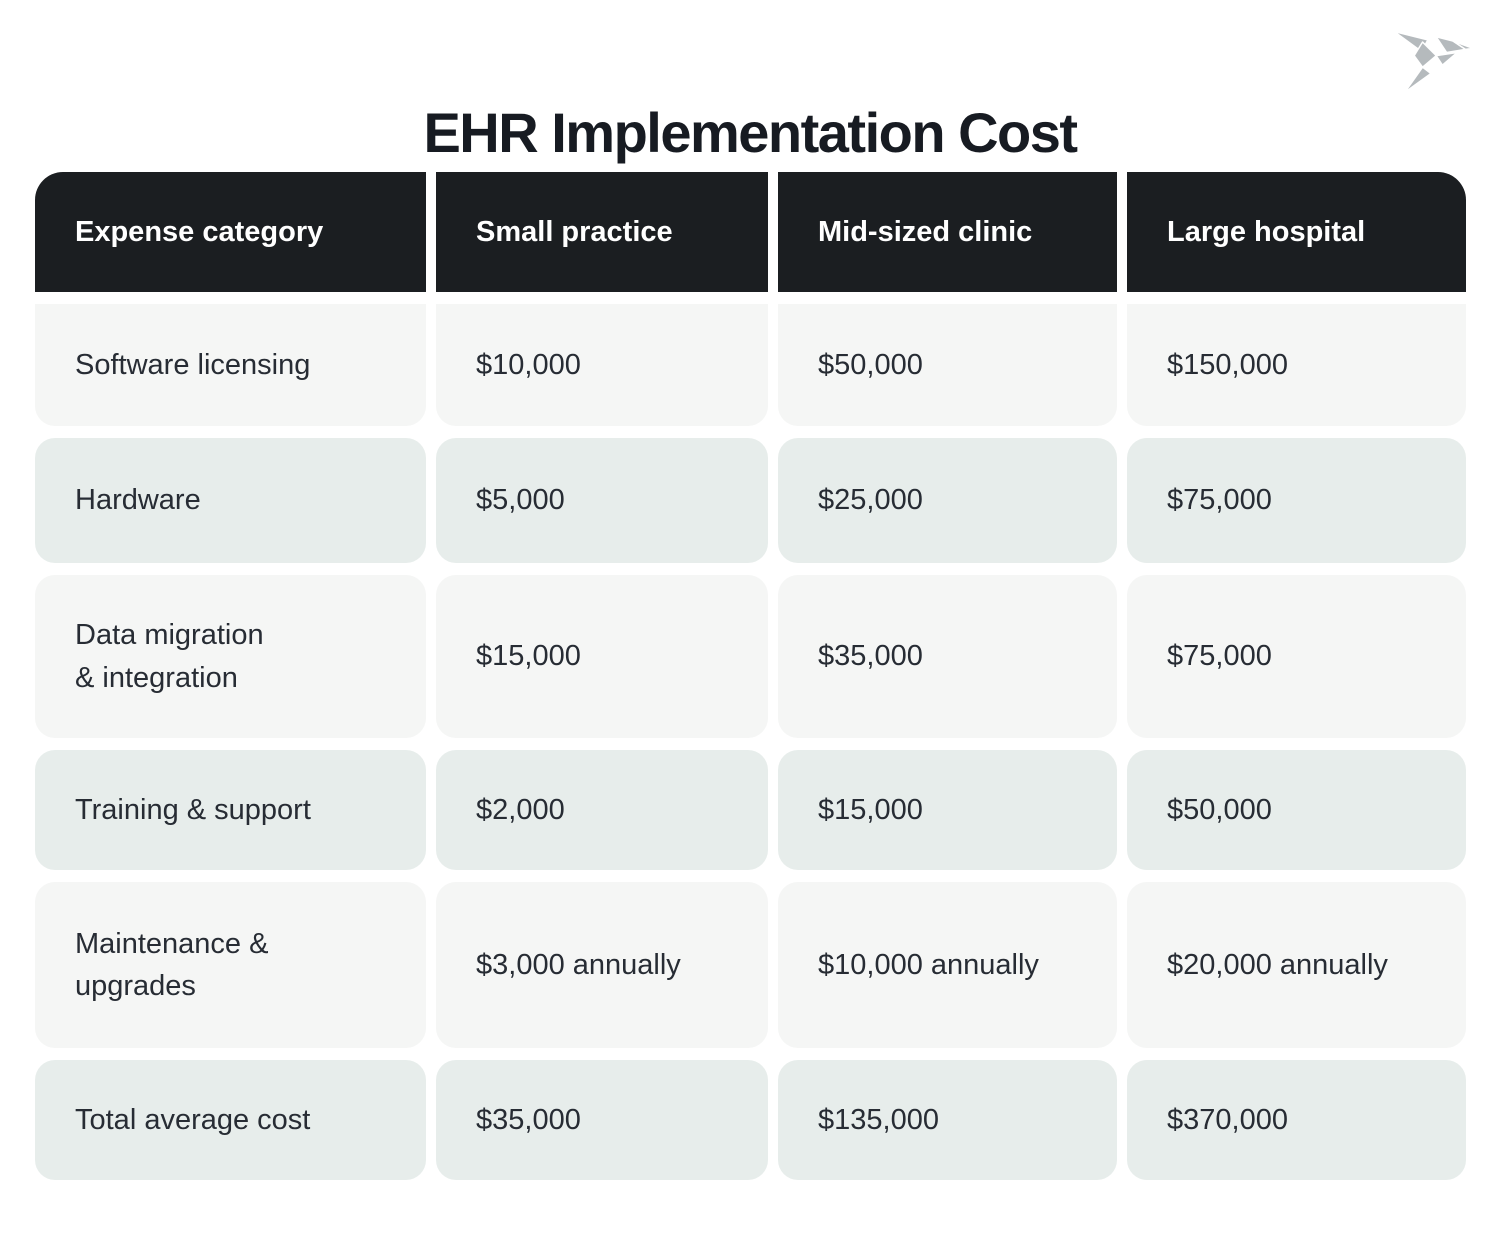 The image size is (1500, 1240). What do you see at coordinates (1296, 232) in the screenshot?
I see `header-cell-large-hospital: Large hospital` at bounding box center [1296, 232].